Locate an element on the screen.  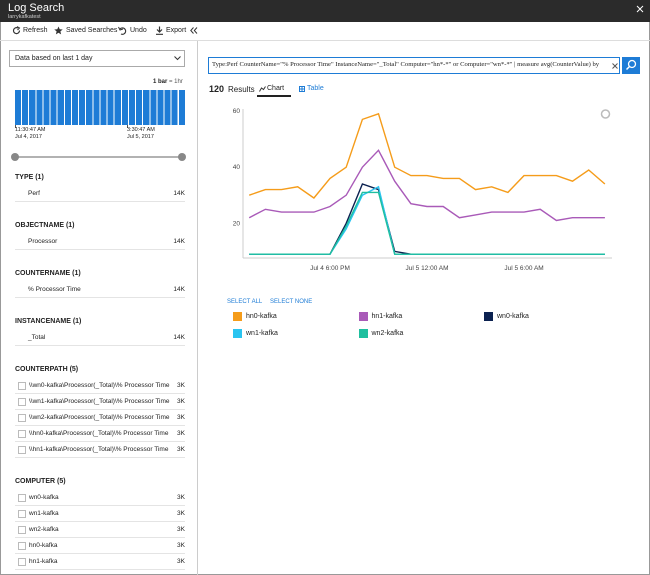
bar-label-bold: 1 bar is located at coordinates (160, 82).